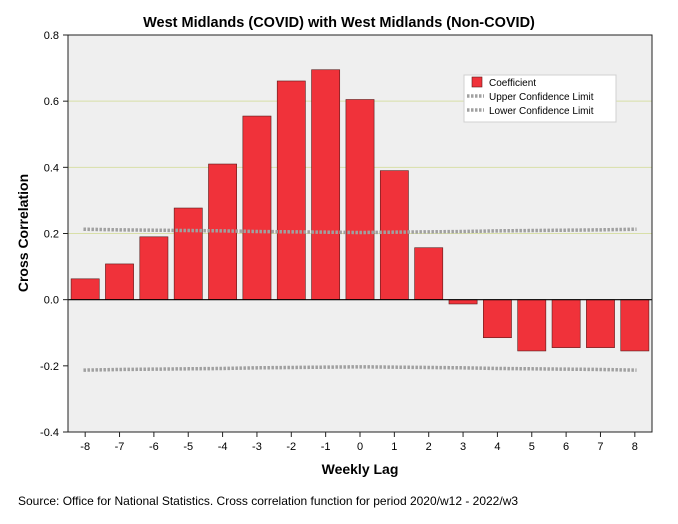 This screenshot has height=524, width=678. Describe the element at coordinates (541, 111) in the screenshot. I see `legend-label-lower: Lower Confidence Limit` at that location.